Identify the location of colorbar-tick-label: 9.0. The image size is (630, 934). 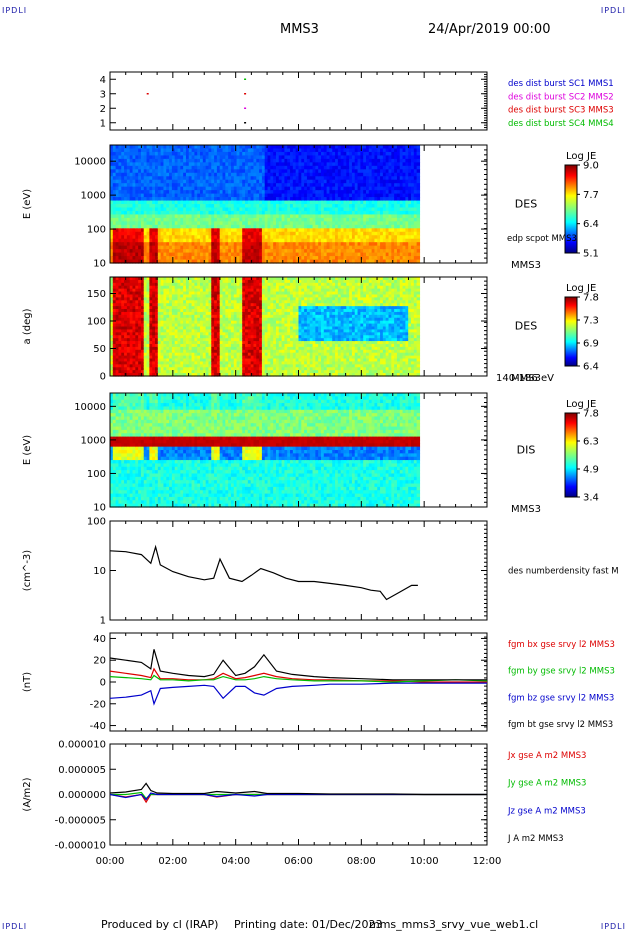
(591, 166).